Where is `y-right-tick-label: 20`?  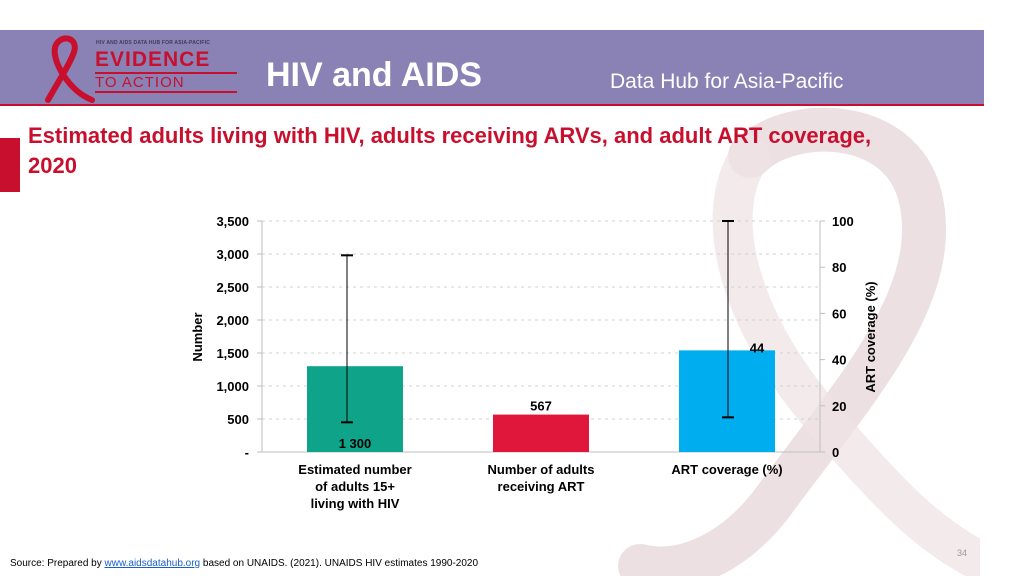 y-right-tick-label: 20 is located at coordinates (839, 406).